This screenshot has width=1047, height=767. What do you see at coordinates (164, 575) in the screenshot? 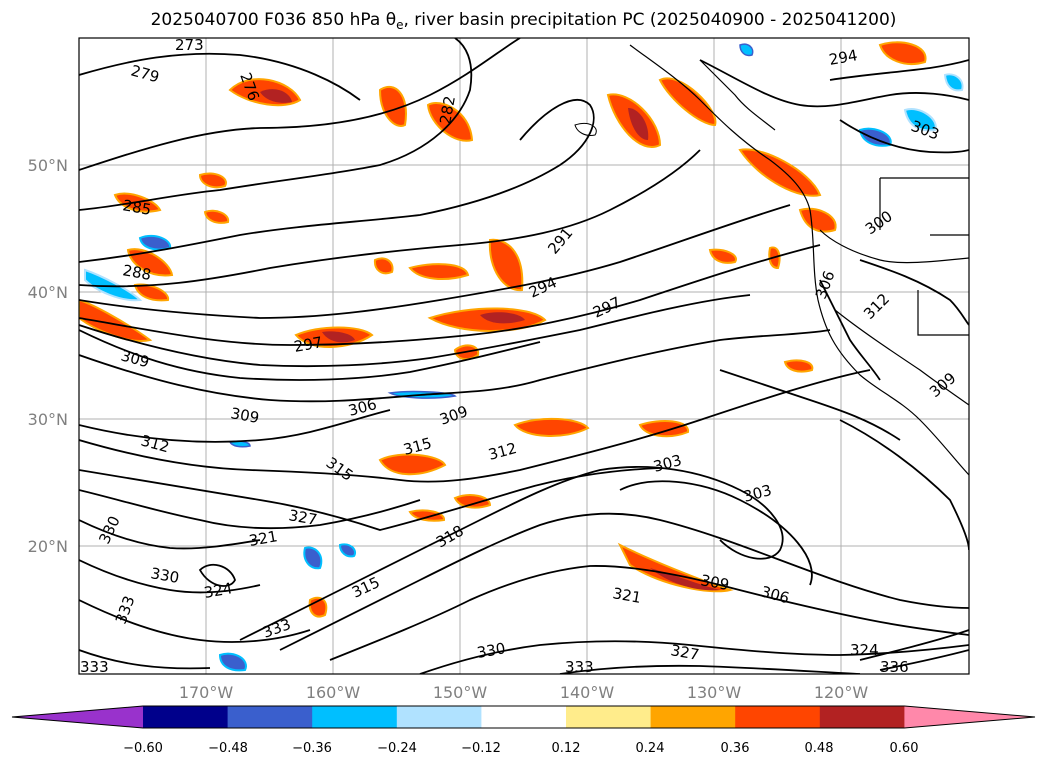
I see `contour-label-330b: 330` at bounding box center [164, 575].